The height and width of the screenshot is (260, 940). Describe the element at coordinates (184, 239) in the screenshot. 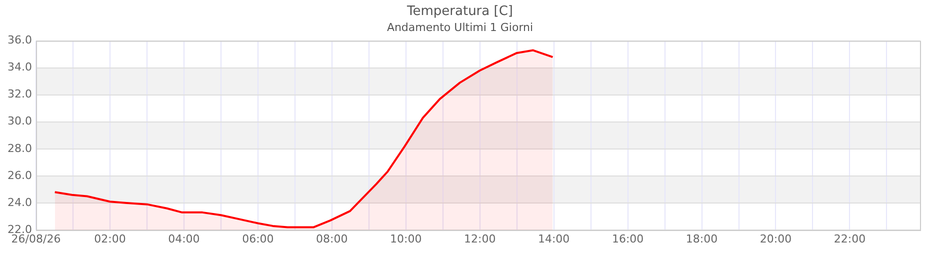

I see `x-tick-label: 04:00` at that location.